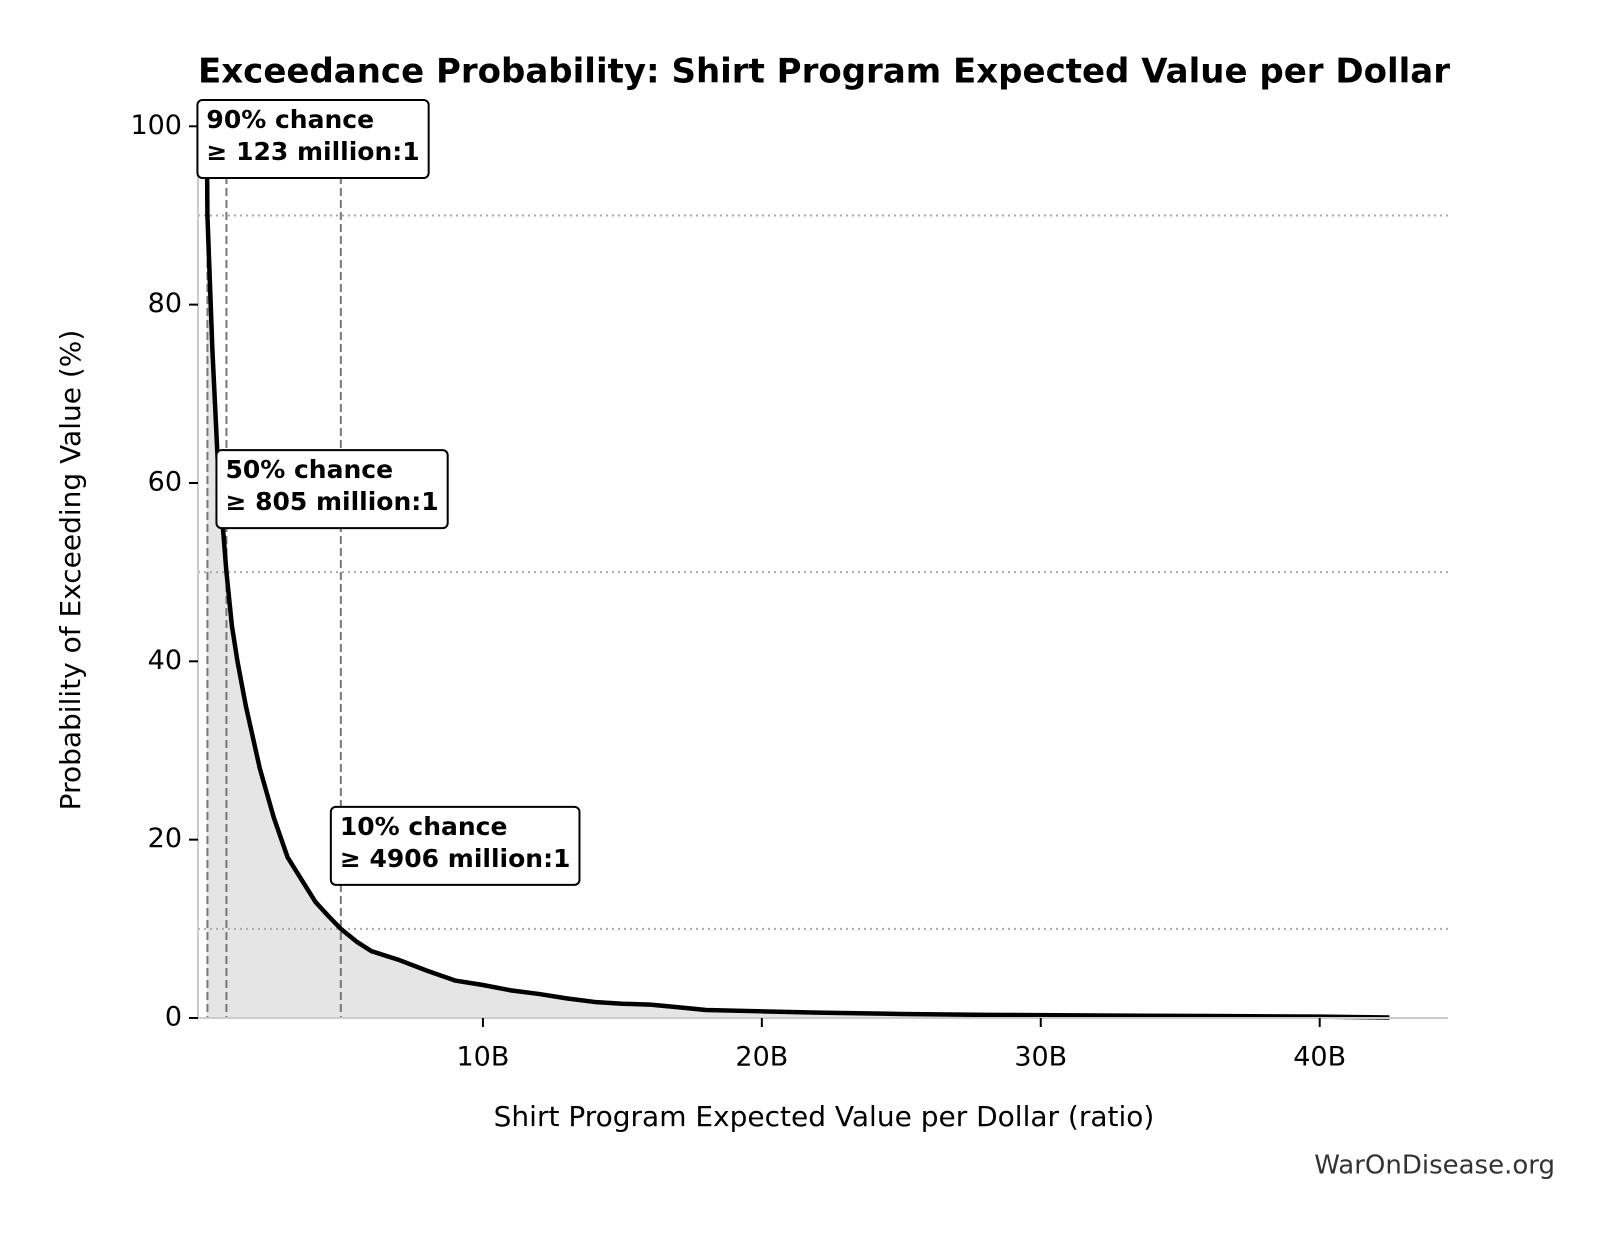 The height and width of the screenshot is (1233, 1603). What do you see at coordinates (424, 826) in the screenshot?
I see `annotation-text: 10% chance` at bounding box center [424, 826].